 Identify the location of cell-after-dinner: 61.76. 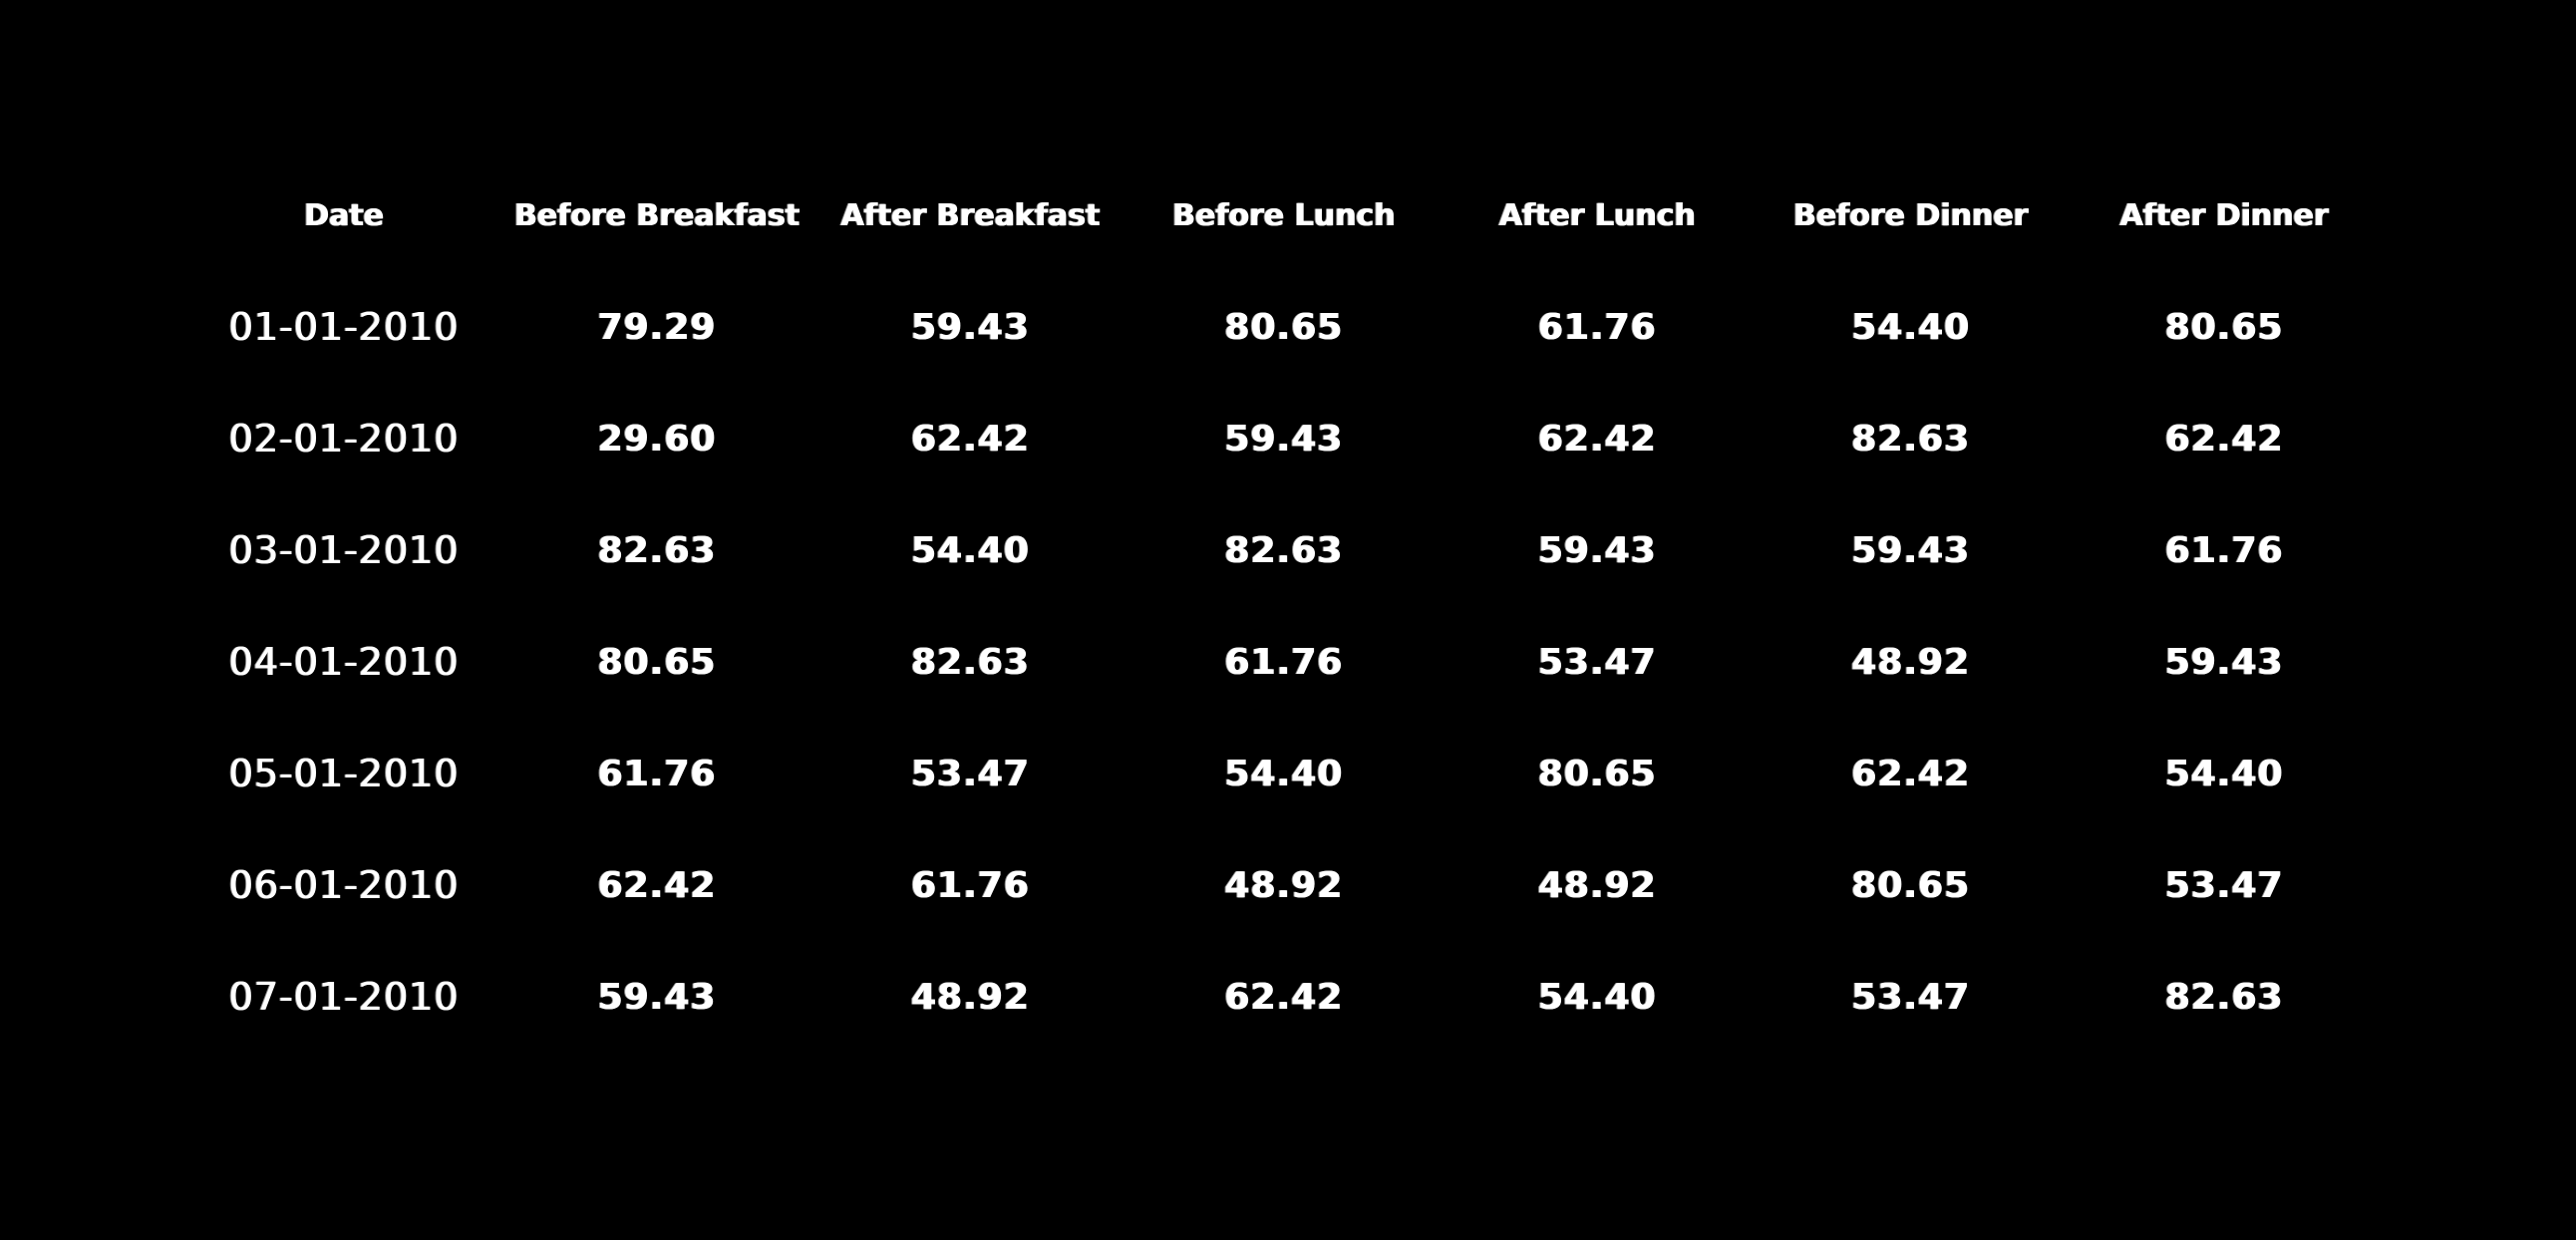
(2224, 550).